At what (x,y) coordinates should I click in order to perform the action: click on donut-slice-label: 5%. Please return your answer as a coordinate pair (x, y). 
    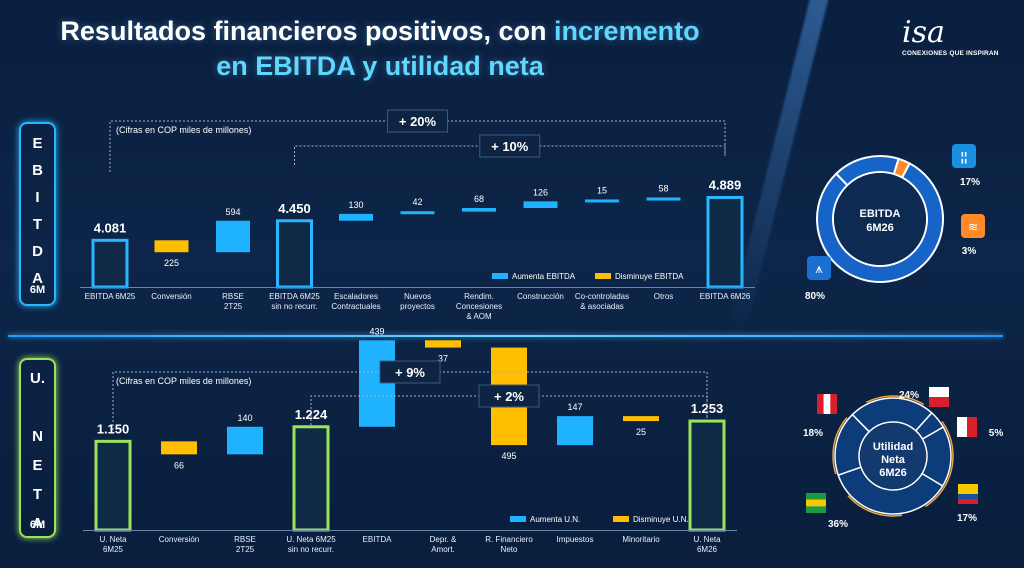
    Looking at the image, I should click on (996, 433).